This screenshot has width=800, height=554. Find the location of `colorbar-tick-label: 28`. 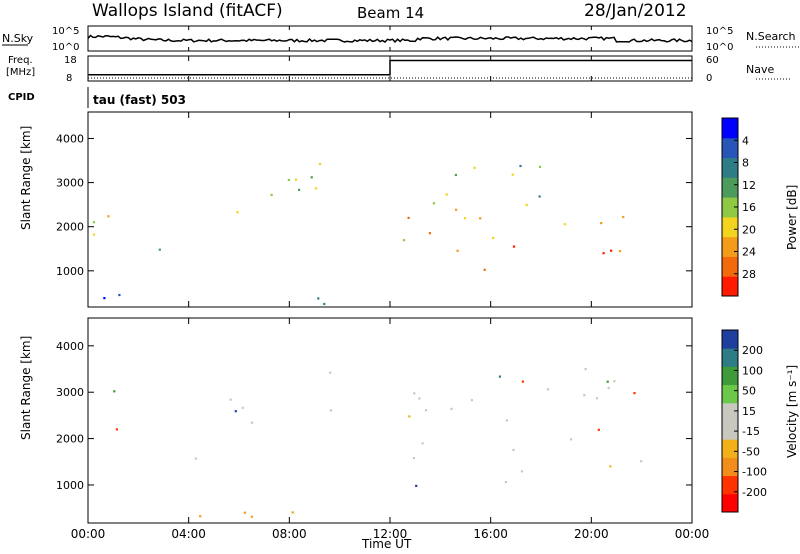

colorbar-tick-label: 28 is located at coordinates (749, 274).